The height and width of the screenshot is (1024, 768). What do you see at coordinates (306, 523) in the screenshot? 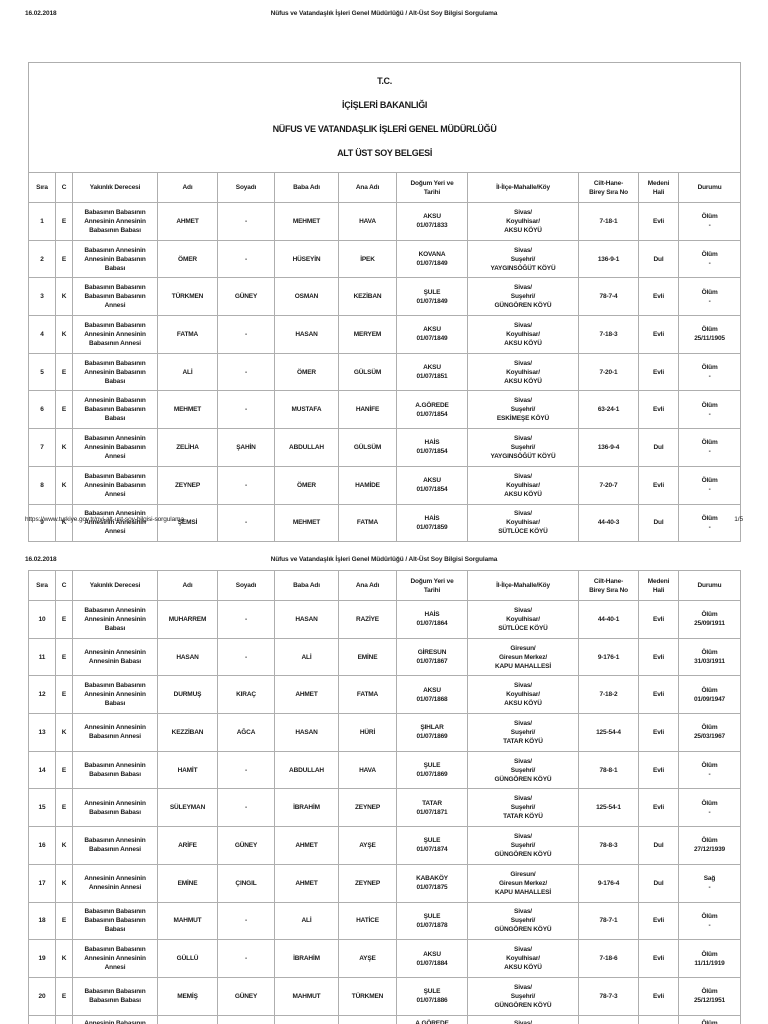
I see `cell-baba-adi: MEHMET` at bounding box center [306, 523].